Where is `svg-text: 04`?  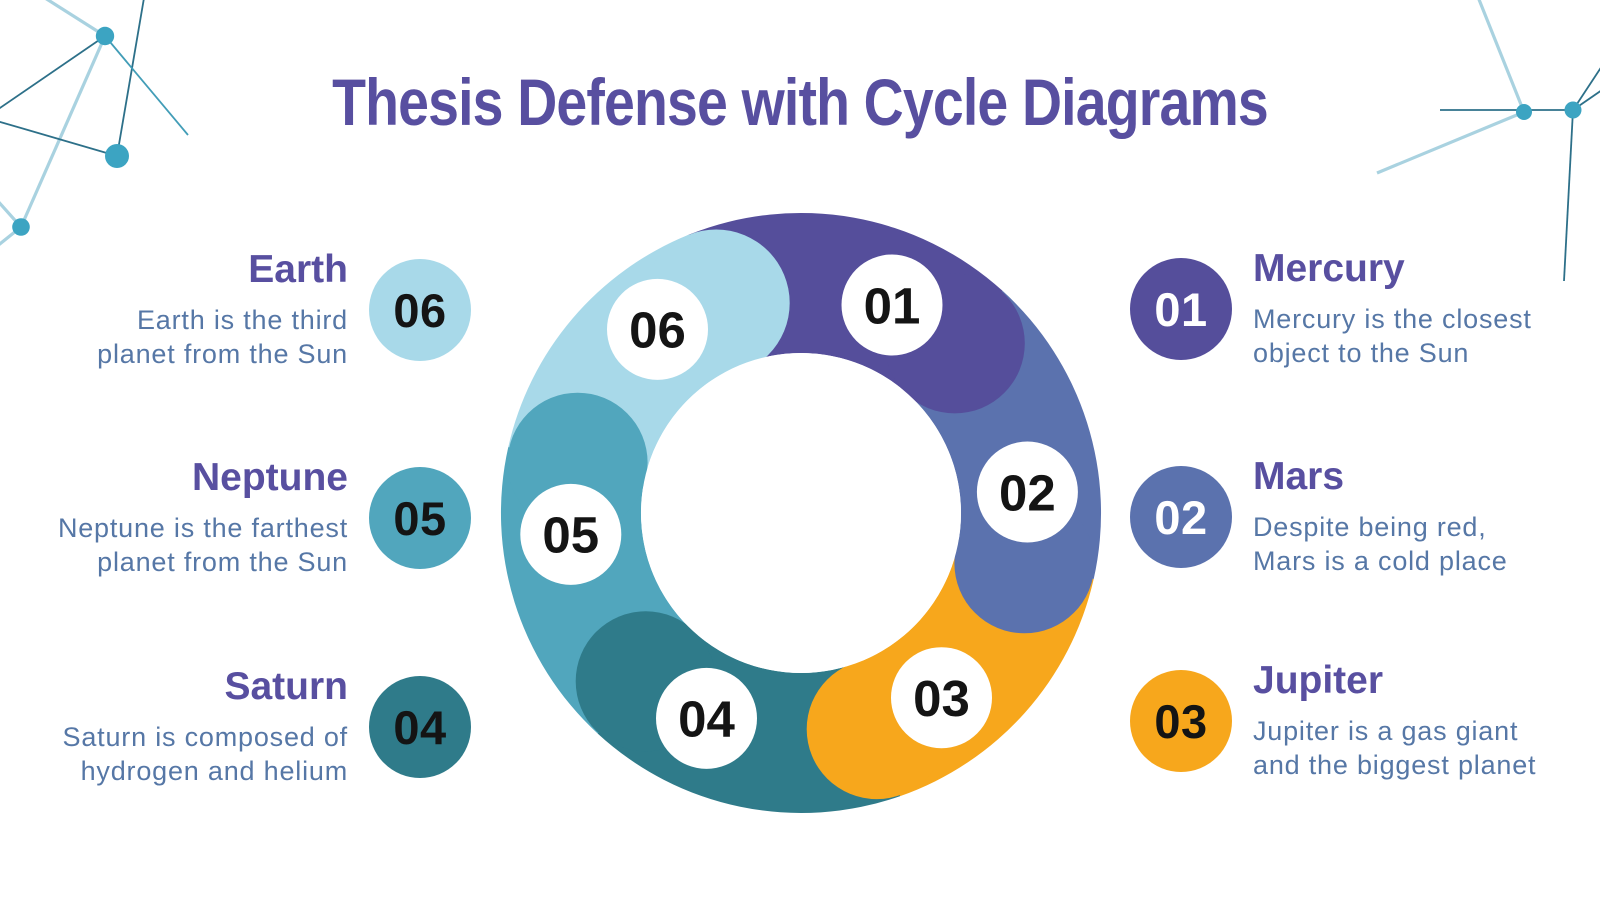
svg-text: 04 is located at coordinates (706, 719).